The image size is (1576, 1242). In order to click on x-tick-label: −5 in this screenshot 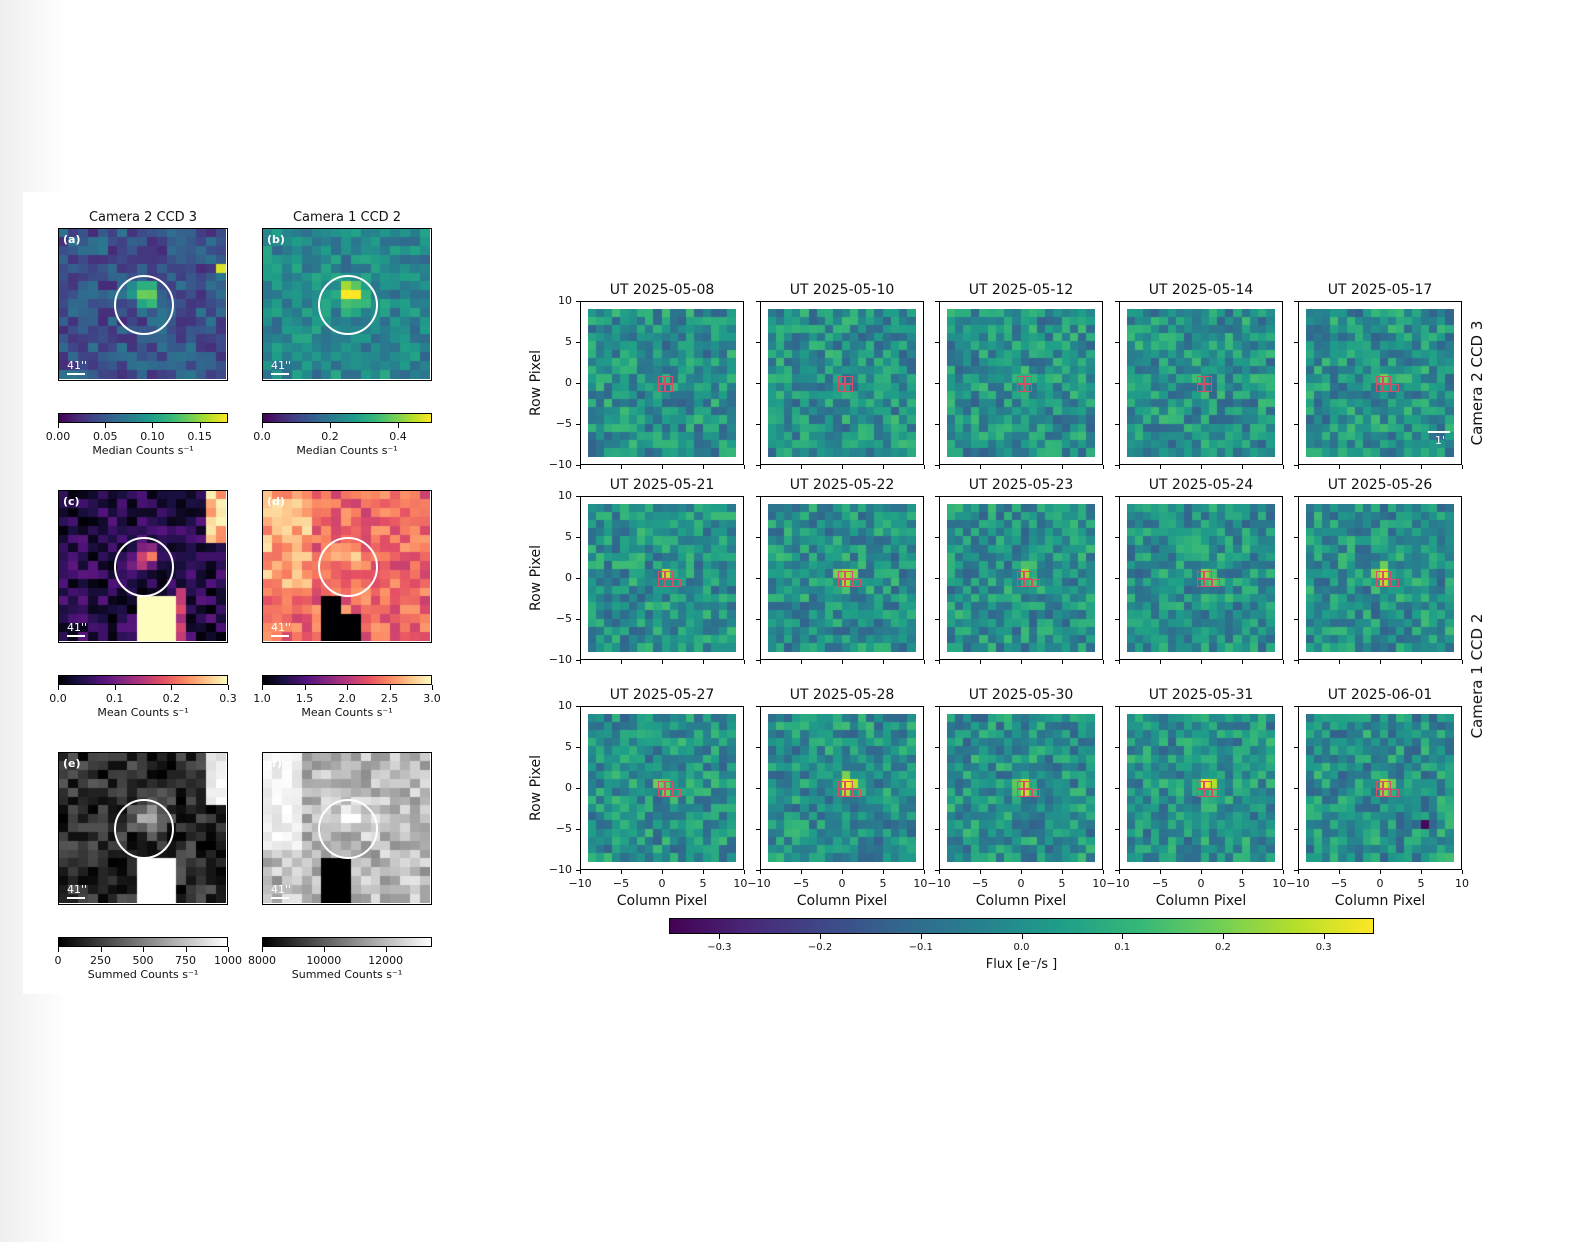, I will do `click(621, 883)`.